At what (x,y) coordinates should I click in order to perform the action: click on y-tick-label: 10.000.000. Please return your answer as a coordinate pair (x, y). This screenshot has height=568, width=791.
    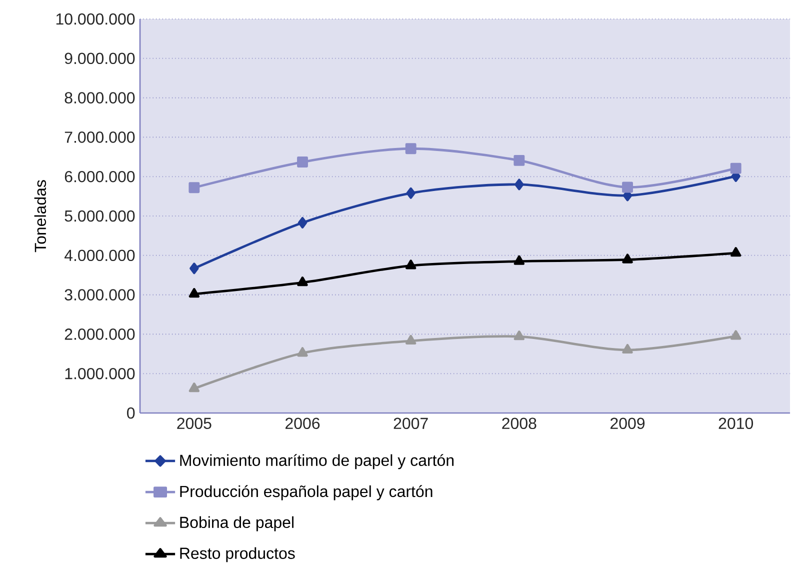
    Looking at the image, I should click on (95, 19).